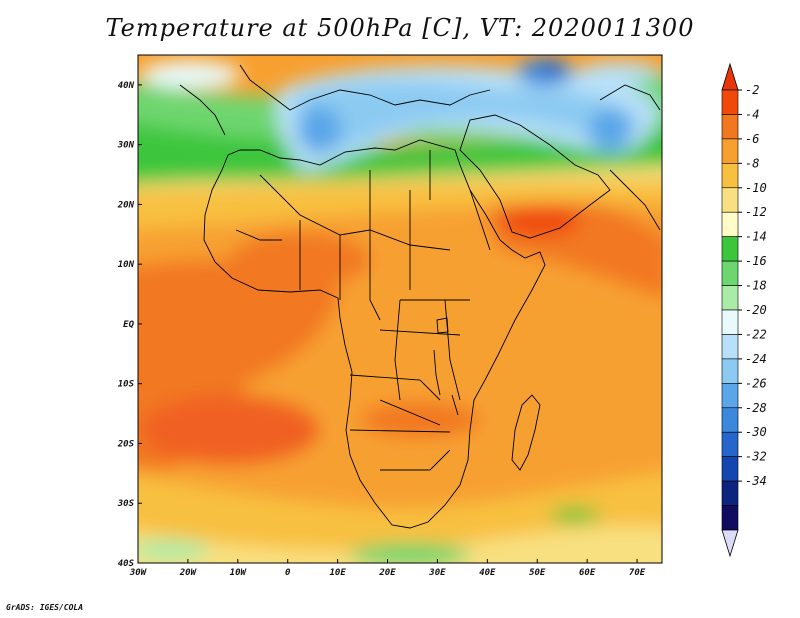  Describe the element at coordinates (487, 573) in the screenshot. I see `lon-tick-label: 40E` at that location.